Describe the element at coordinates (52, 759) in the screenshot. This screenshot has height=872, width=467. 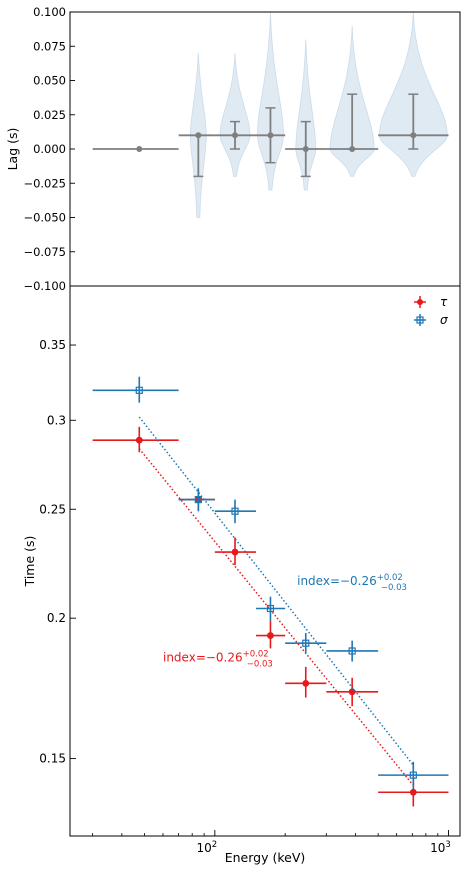
I see `bottom-ytick-label-0: 0.15` at that location.